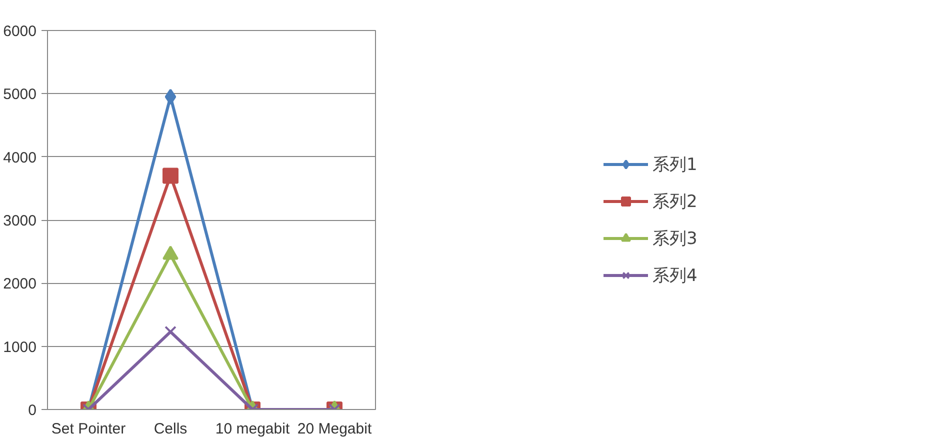  I want to click on x-tick-label: Cells, so click(171, 429).